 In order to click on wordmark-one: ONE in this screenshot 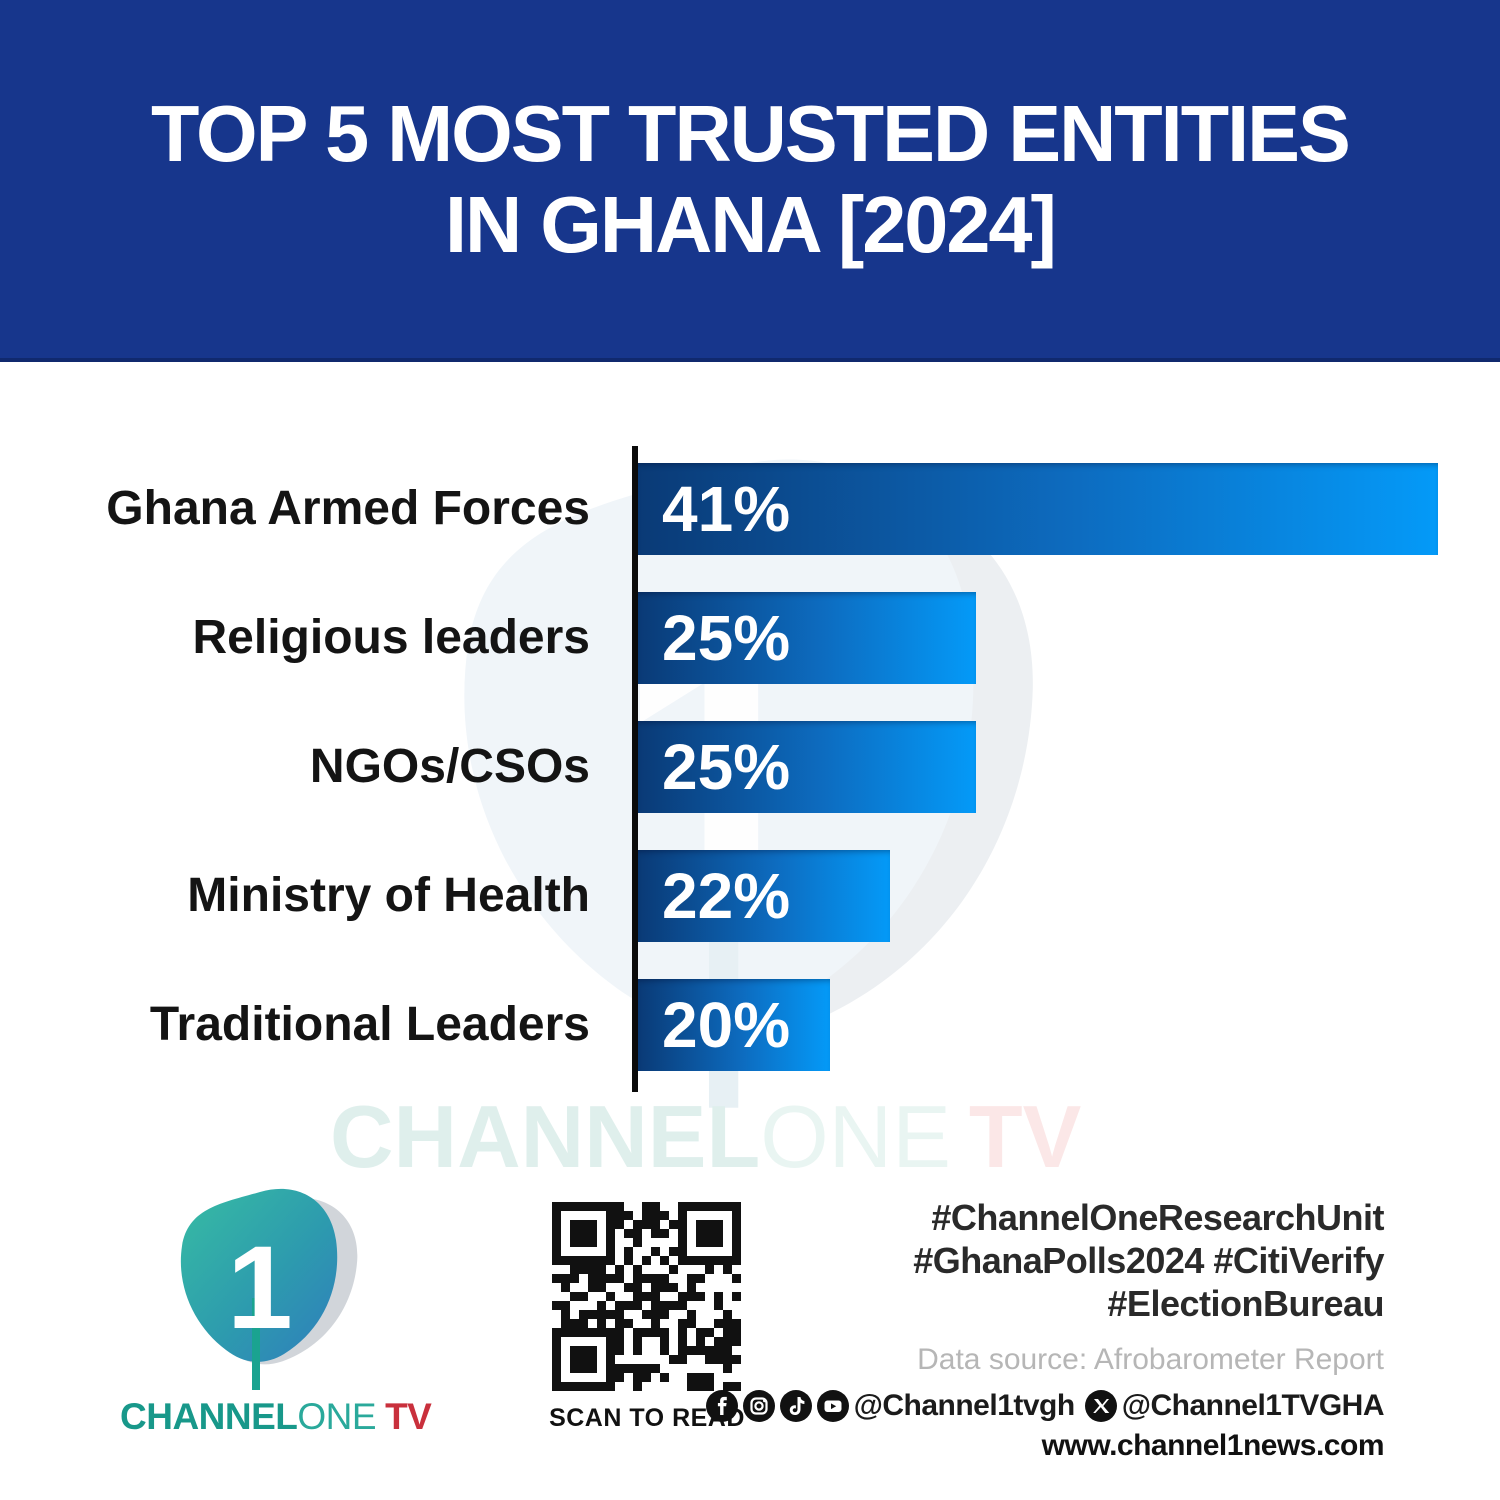, I will do `click(337, 1416)`.